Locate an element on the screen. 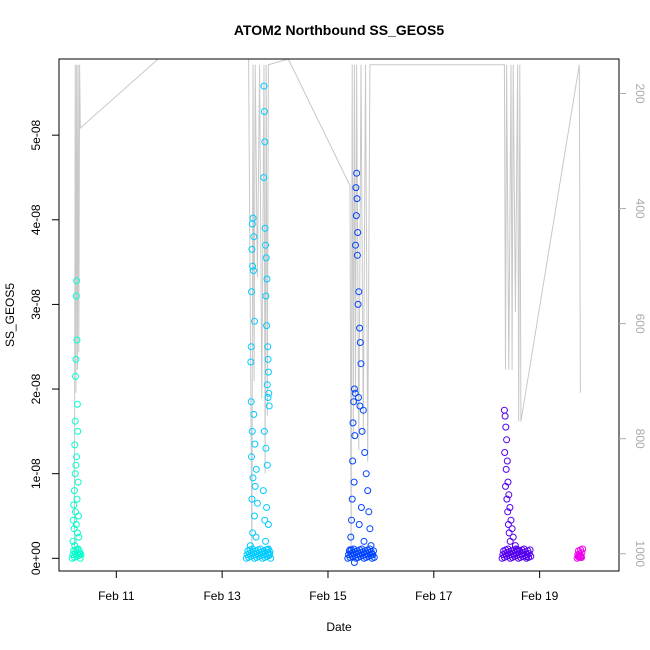  y2-tick-label: 800 is located at coordinates (640, 439).